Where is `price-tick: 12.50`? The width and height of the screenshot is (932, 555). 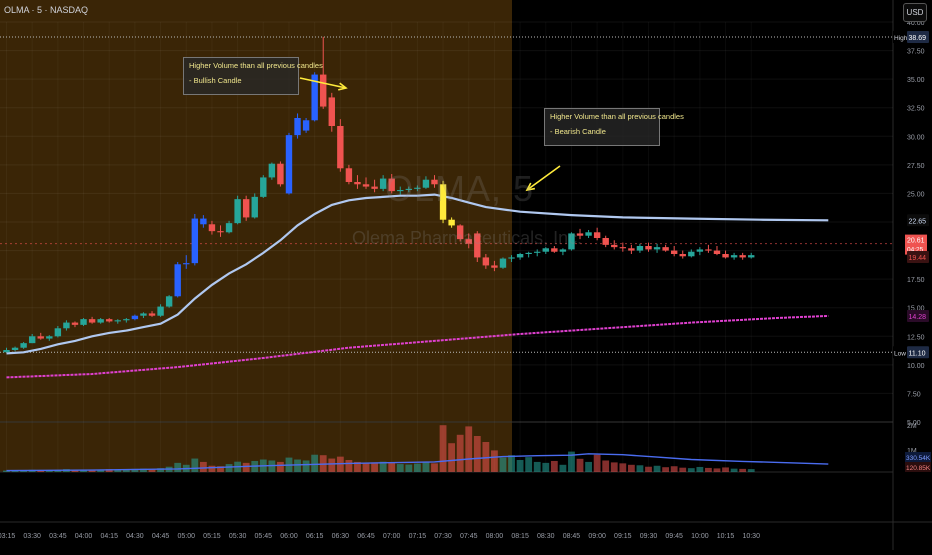 price-tick: 12.50 is located at coordinates (916, 337).